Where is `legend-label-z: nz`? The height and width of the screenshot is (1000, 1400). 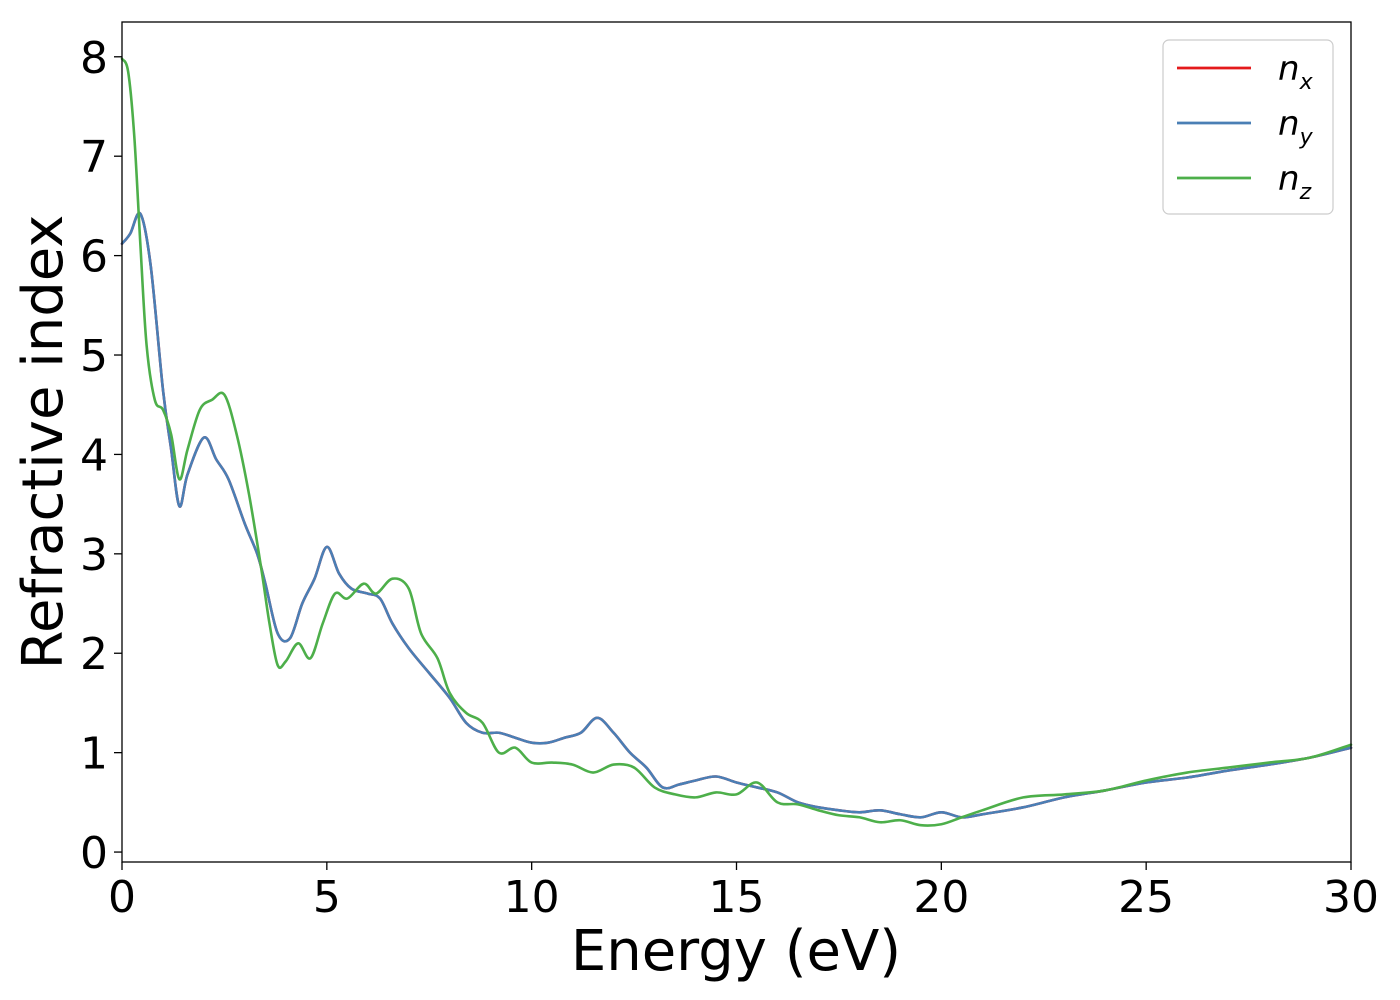 legend-label-z: nz is located at coordinates (1295, 182).